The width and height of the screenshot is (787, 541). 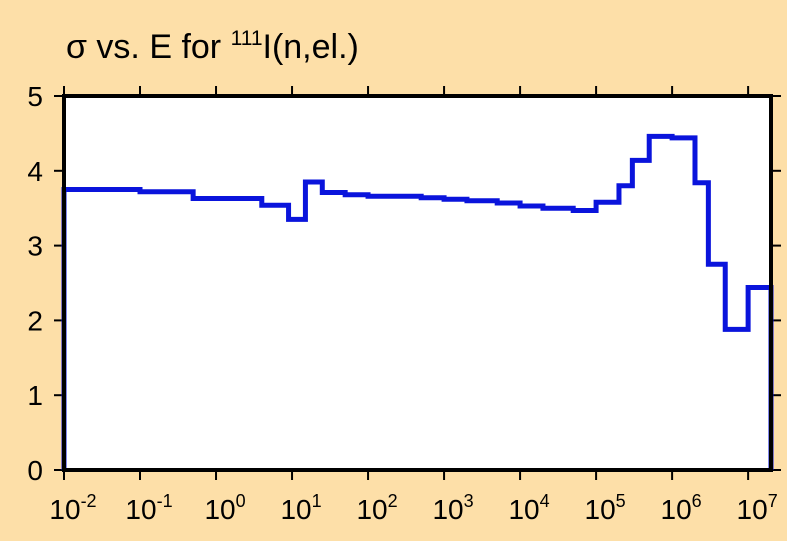 What do you see at coordinates (773, 501) in the screenshot?
I see `x-tick-exponent: 7` at bounding box center [773, 501].